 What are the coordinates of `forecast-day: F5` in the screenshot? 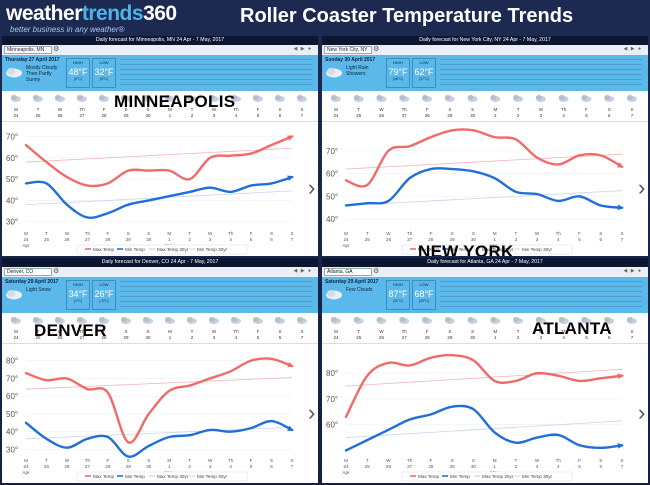 It's located at (586, 328).